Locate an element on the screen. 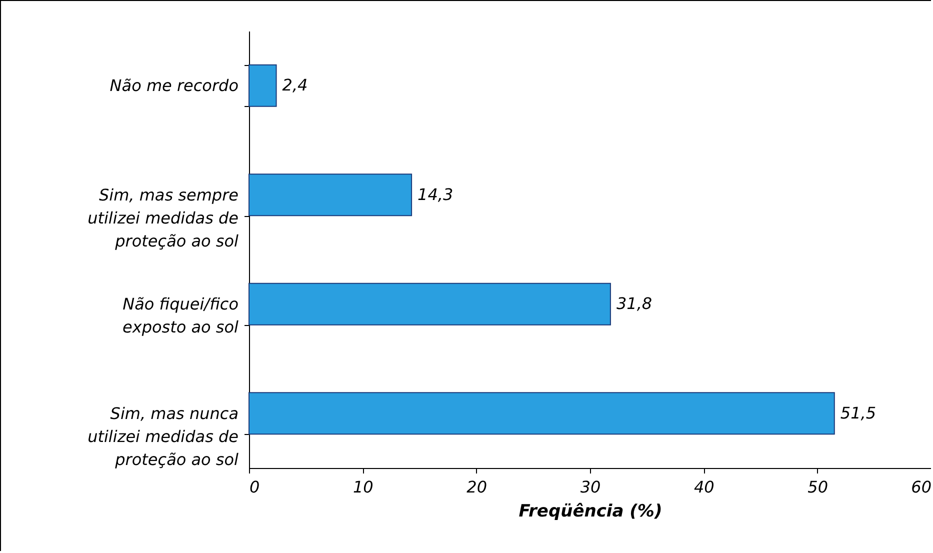  x-tick-label: 20 is located at coordinates (477, 487).